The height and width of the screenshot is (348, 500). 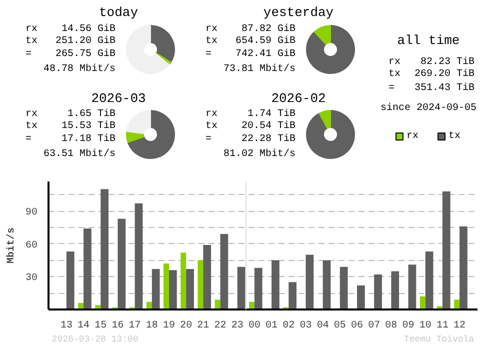 What do you see at coordinates (259, 69) in the screenshot?
I see `text: 73.81 Mbit/s` at bounding box center [259, 69].